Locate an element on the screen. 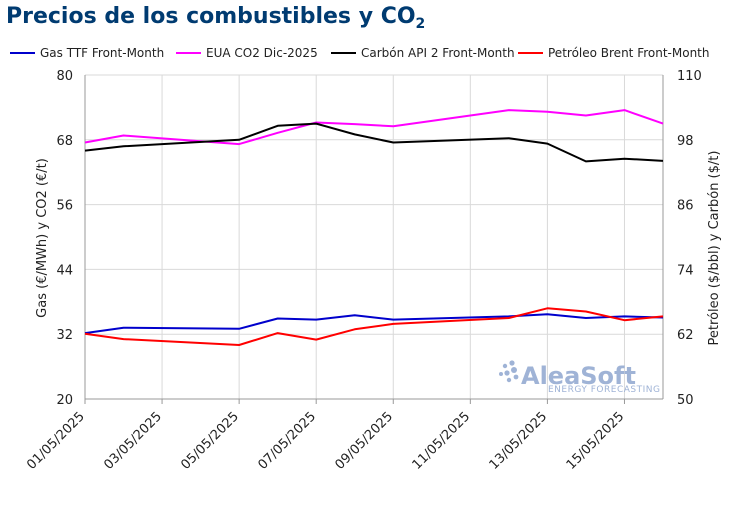 The width and height of the screenshot is (730, 509). legend-item: Gas TTF Front-Month is located at coordinates (87, 53).